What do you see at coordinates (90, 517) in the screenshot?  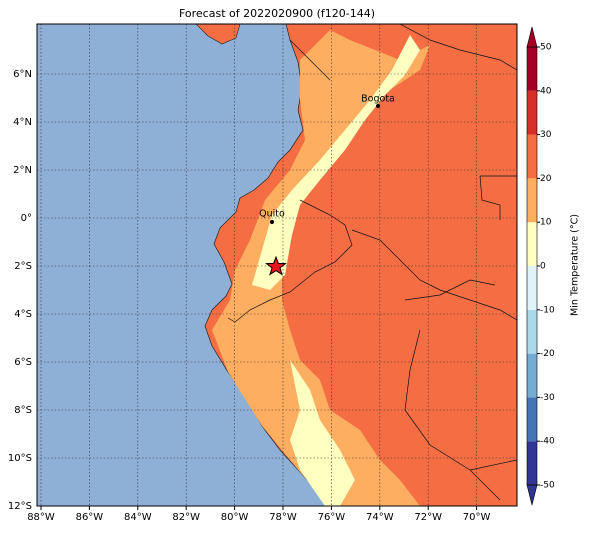 I see `lon-tick-label: 86°W` at bounding box center [90, 517].